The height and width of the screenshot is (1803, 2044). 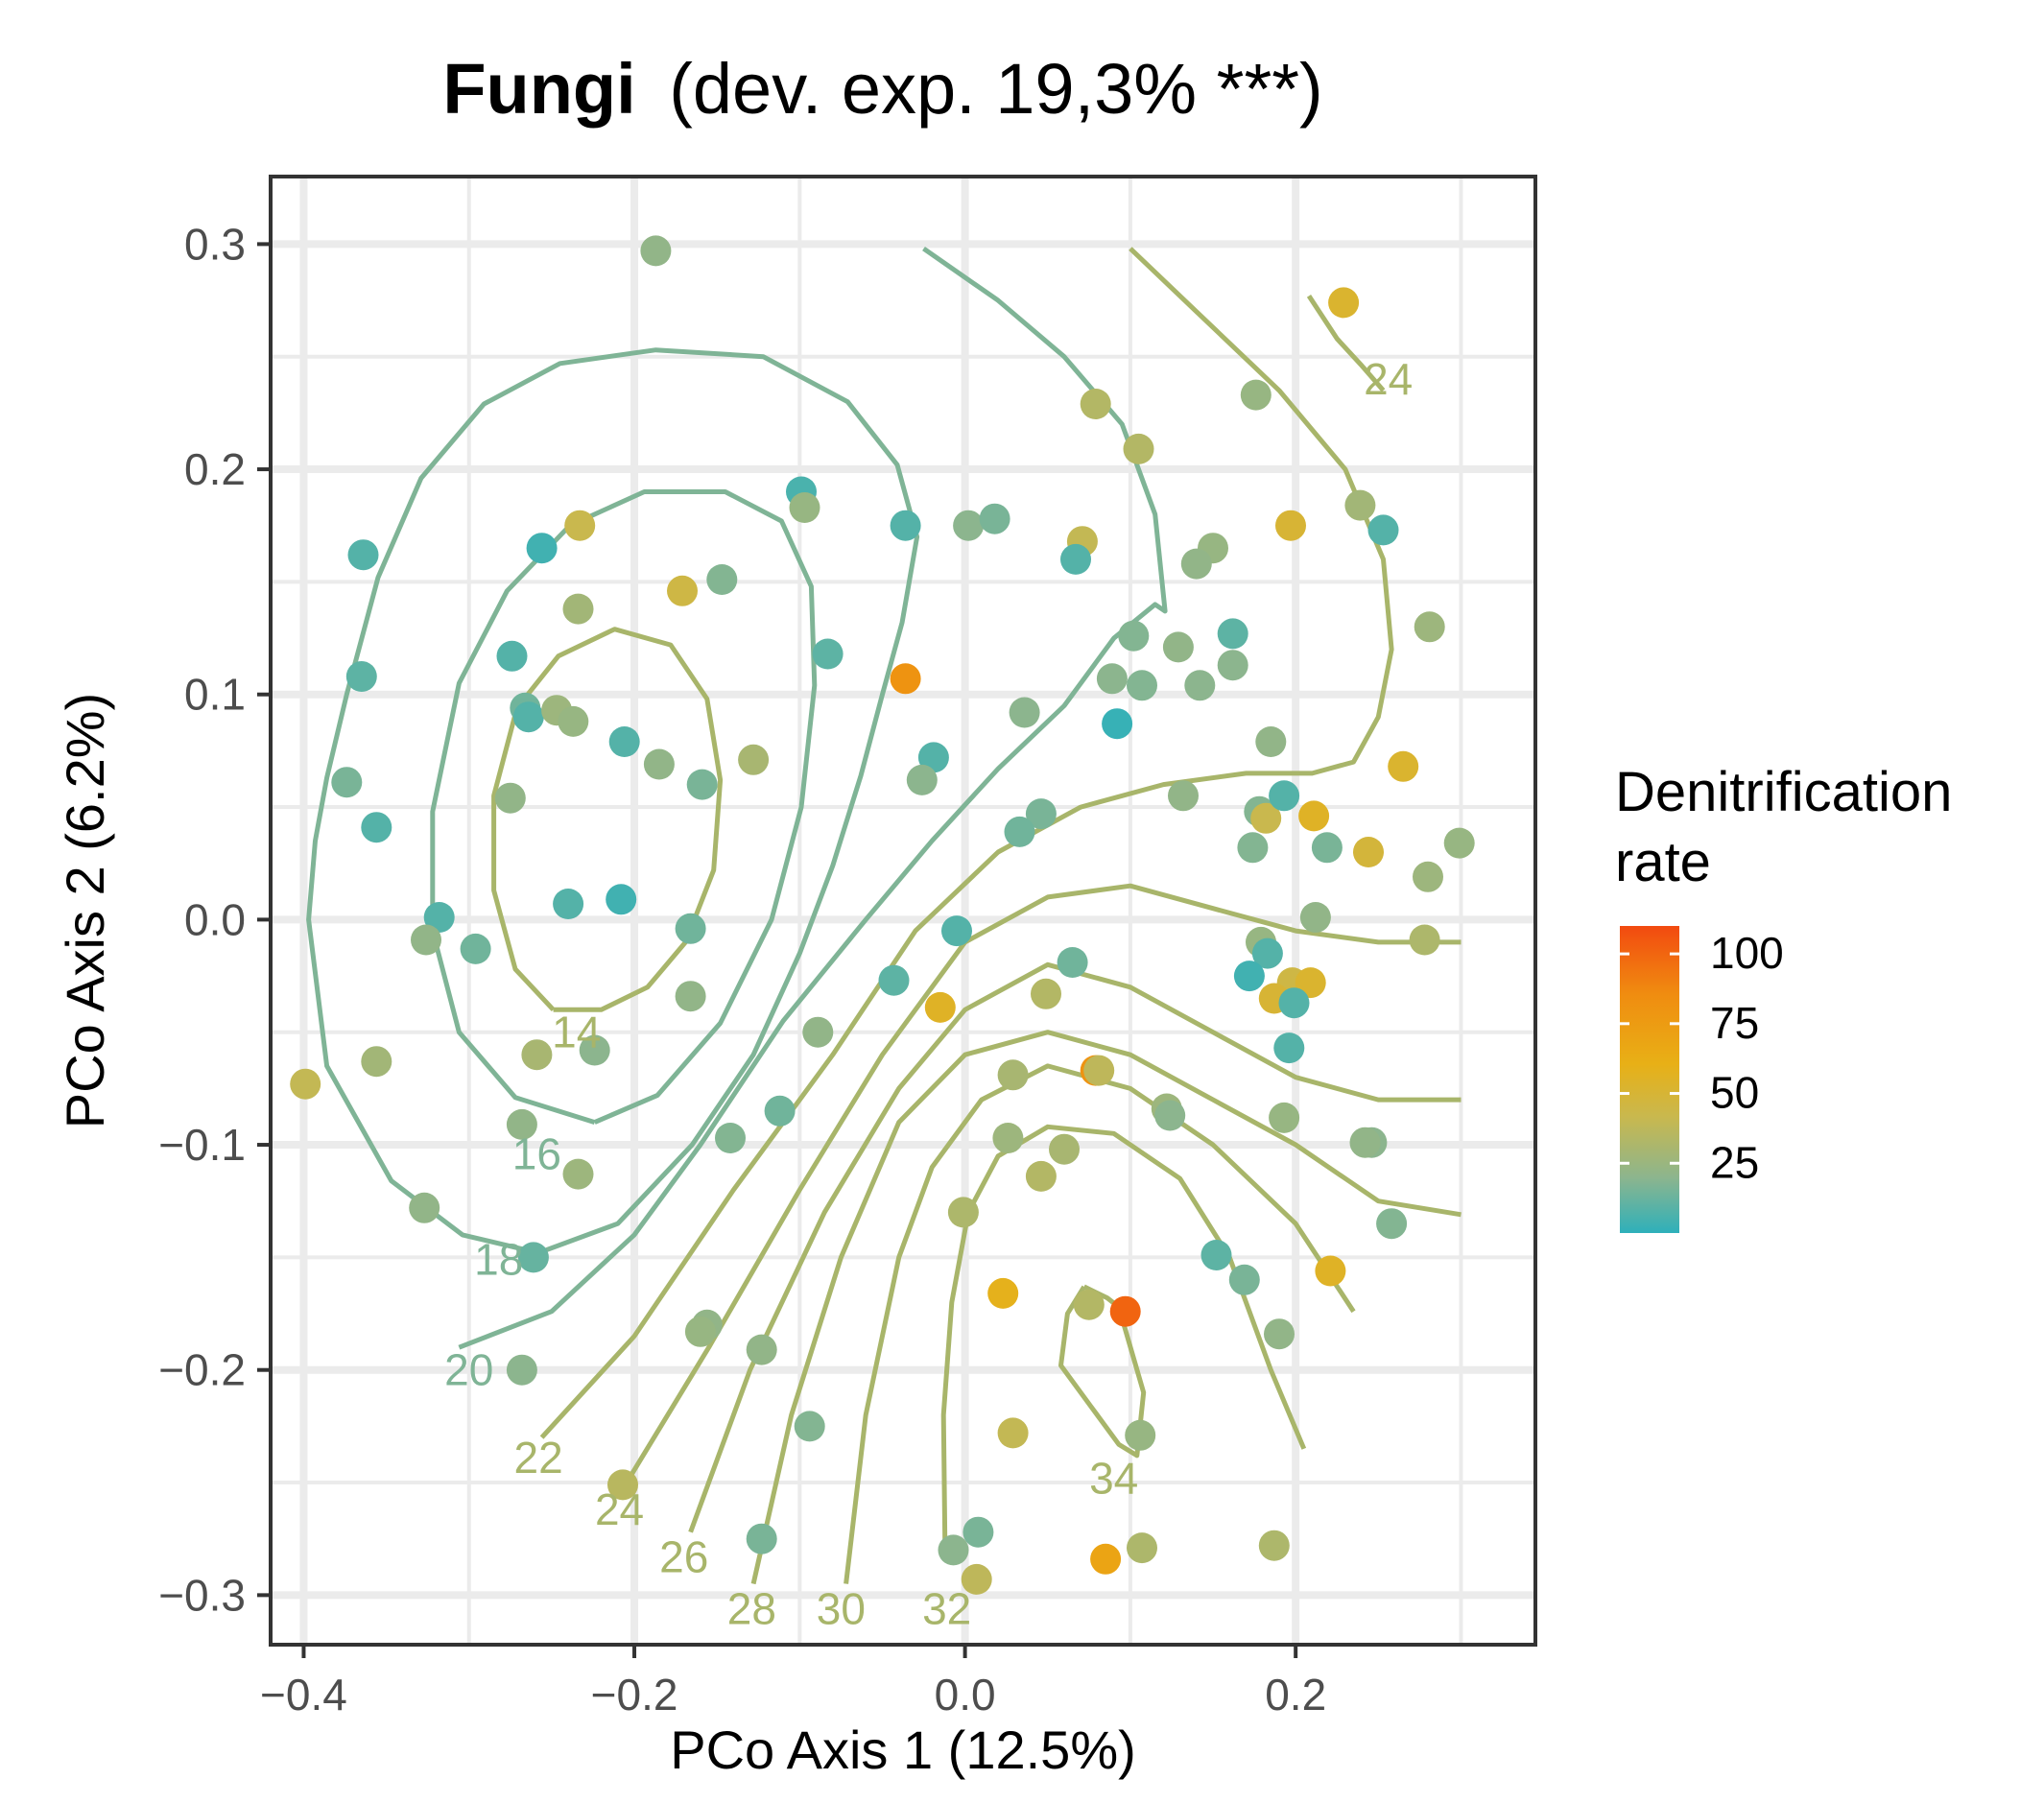 What do you see at coordinates (468, 1370) in the screenshot?
I see `contour-label: 20` at bounding box center [468, 1370].